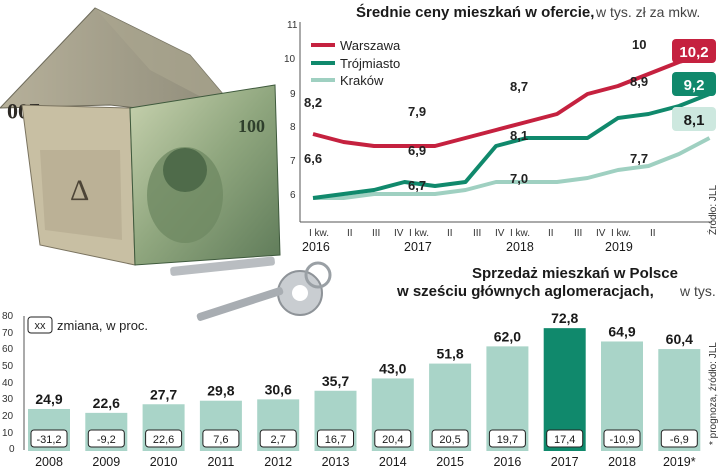 The image size is (720, 468). What do you see at coordinates (622, 461) in the screenshot?
I see `x-category-label: 2018` at bounding box center [622, 461].